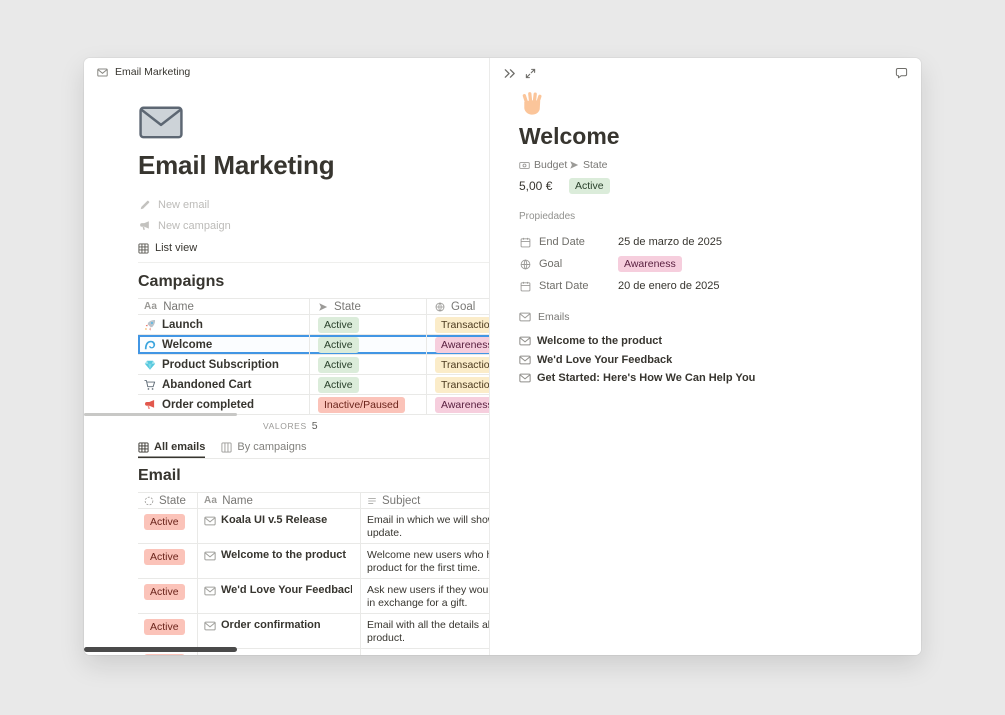  I want to click on emails-label-text: Emails, so click(554, 317).